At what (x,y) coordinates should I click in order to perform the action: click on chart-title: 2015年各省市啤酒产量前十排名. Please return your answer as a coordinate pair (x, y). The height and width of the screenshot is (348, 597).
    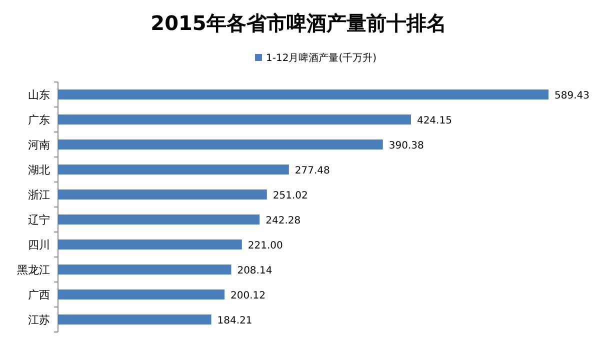
    Looking at the image, I should click on (298, 23).